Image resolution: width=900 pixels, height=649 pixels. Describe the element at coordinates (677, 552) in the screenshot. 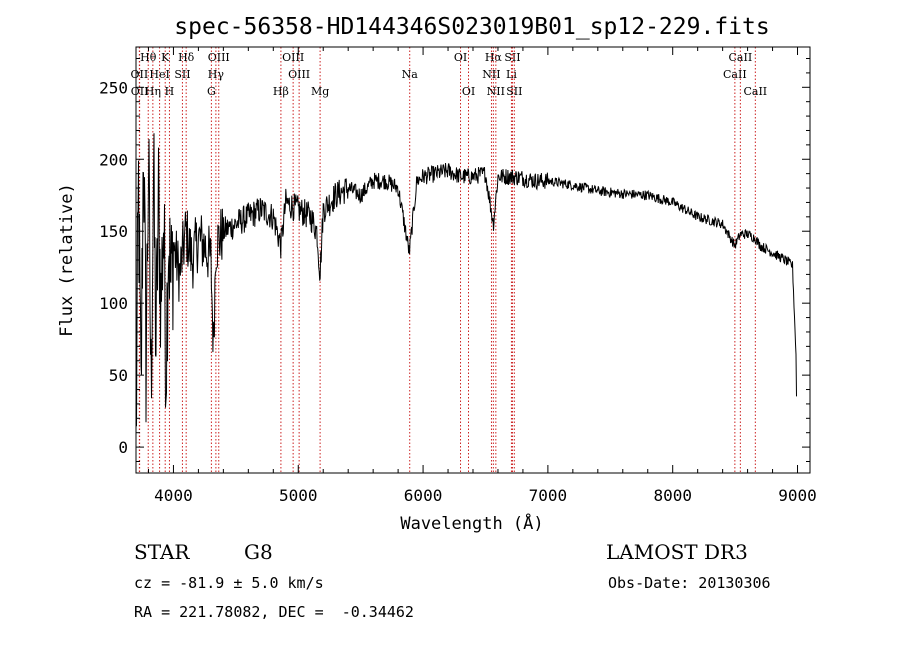

I see `survey-name: LAMOST DR3` at that location.